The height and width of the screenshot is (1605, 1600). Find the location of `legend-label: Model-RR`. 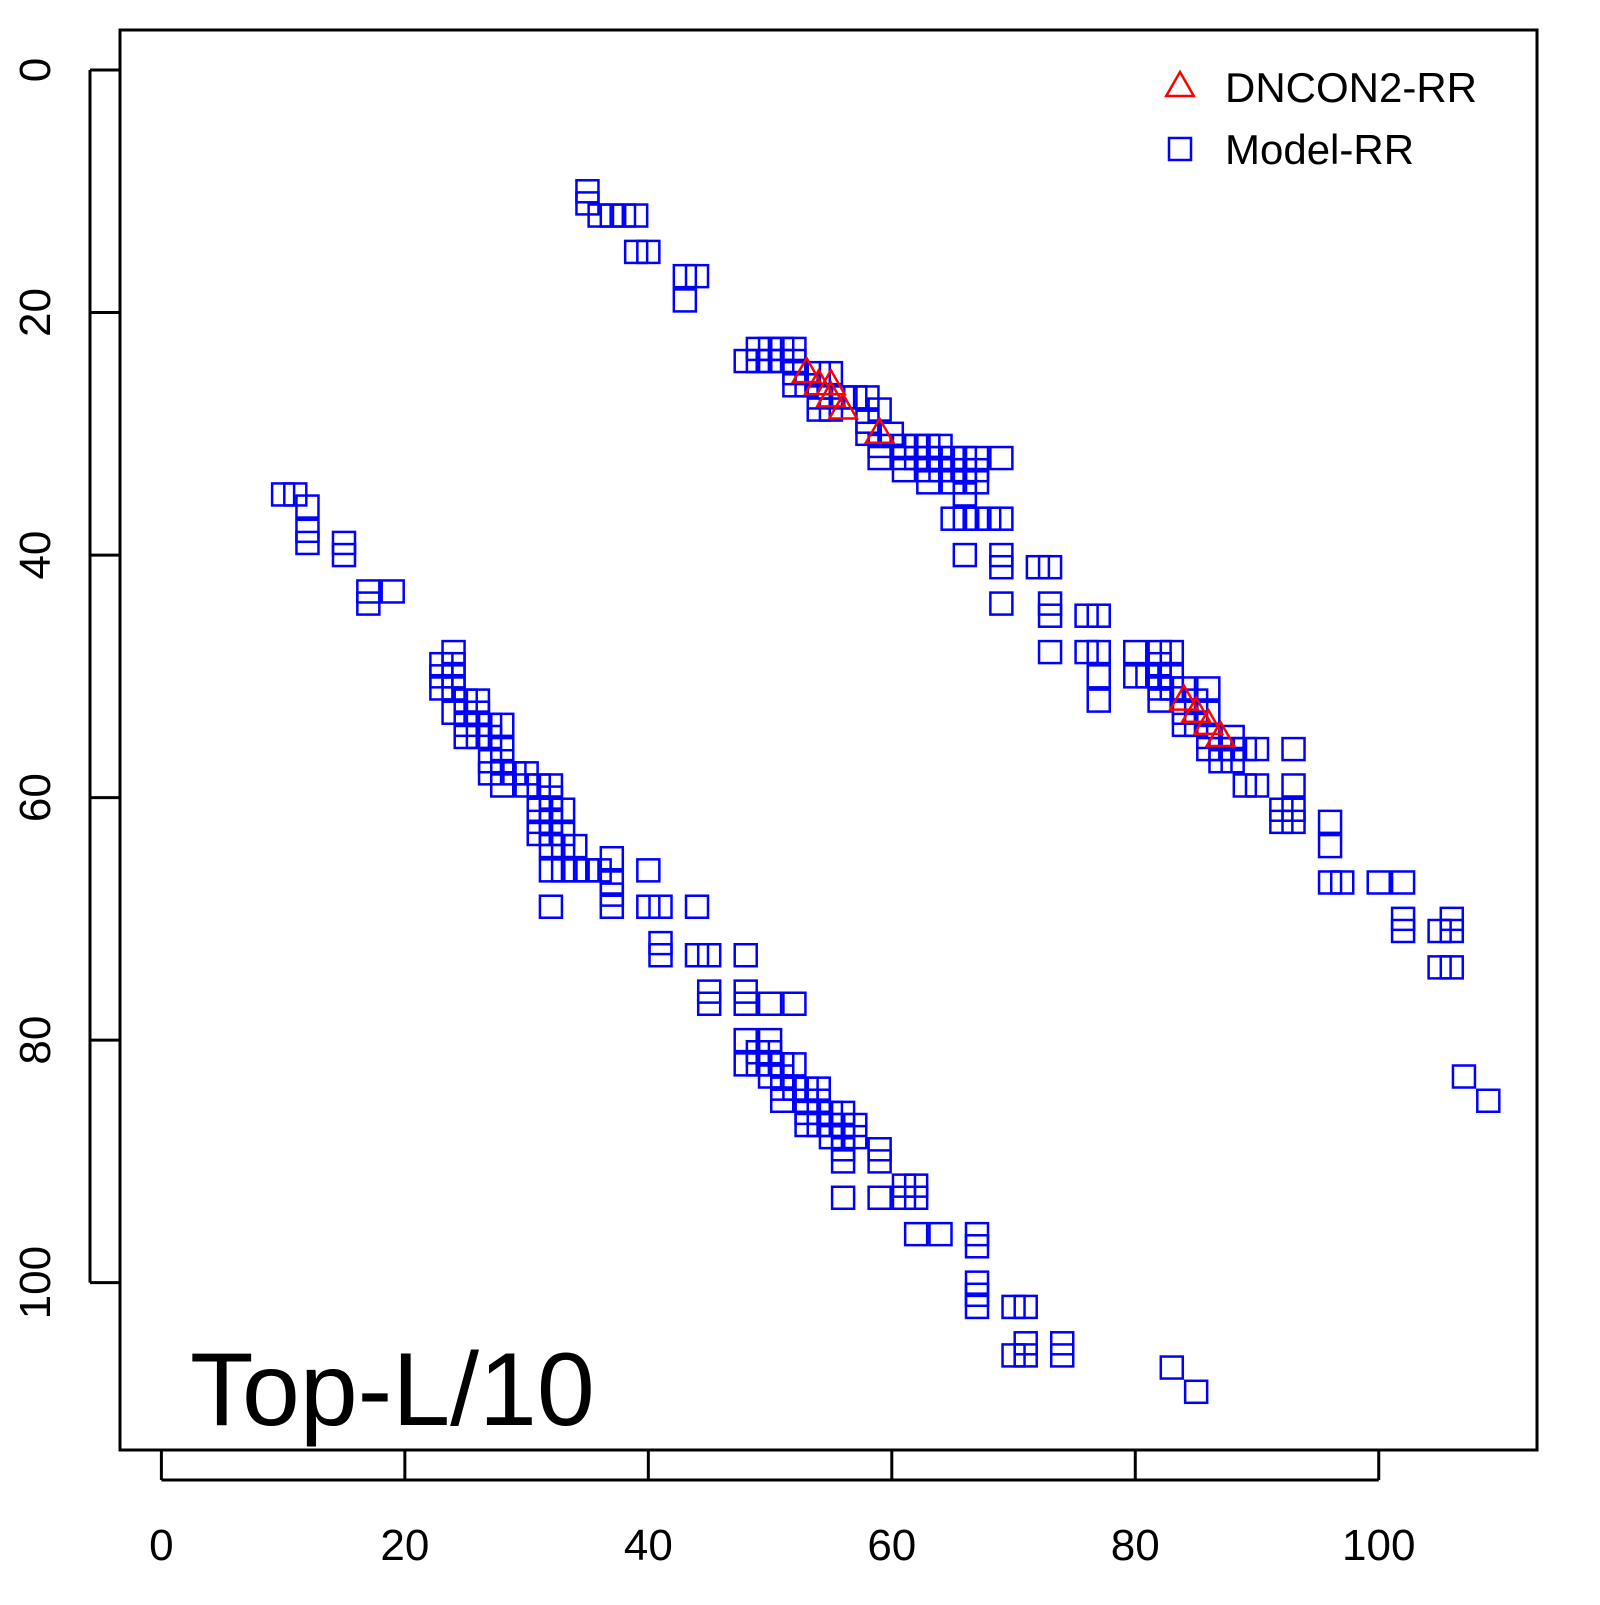

legend-label: Model-RR is located at coordinates (1319, 149).